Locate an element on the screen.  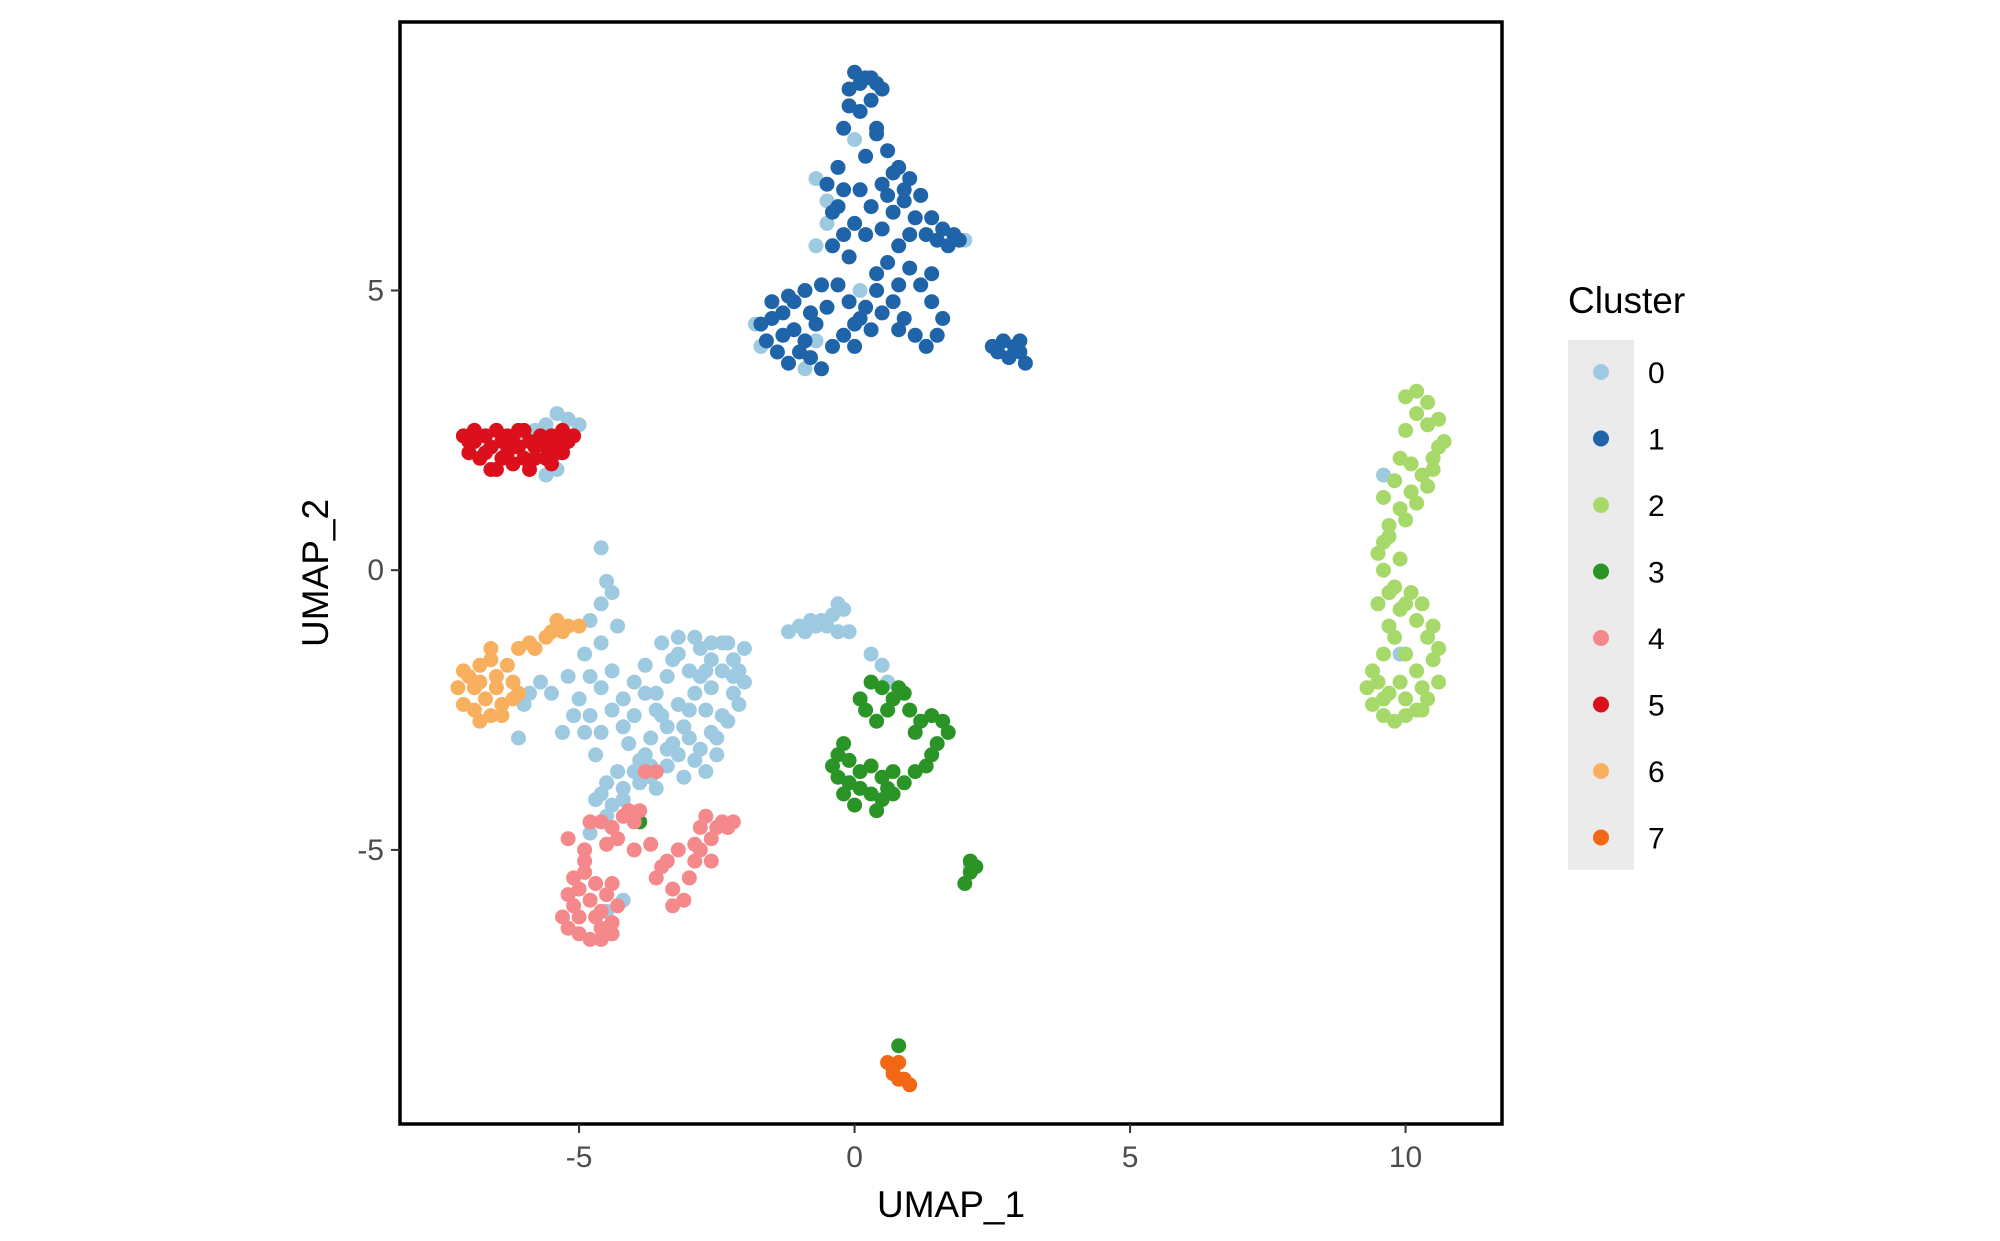
y-axis: -5 0 5 is located at coordinates (378, 571).